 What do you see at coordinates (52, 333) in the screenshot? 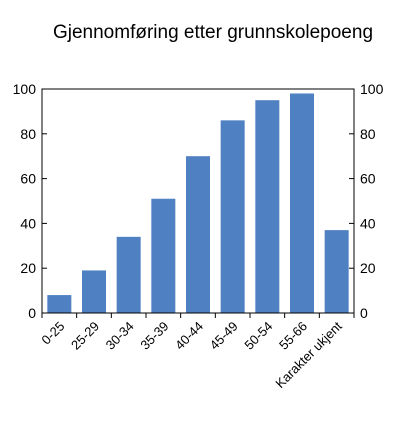
I see `x-tick-label: 0-25` at bounding box center [52, 333].